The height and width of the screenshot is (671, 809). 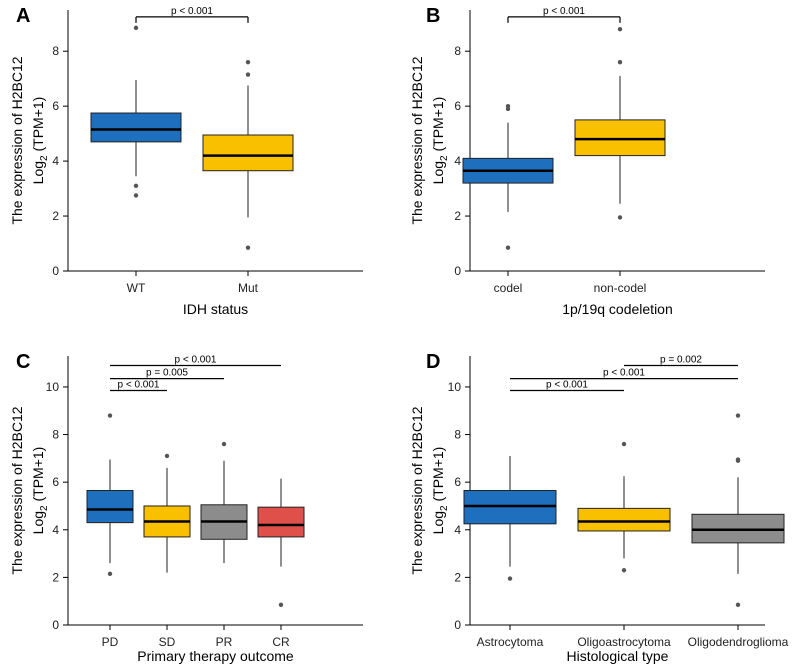 What do you see at coordinates (110, 642) in the screenshot?
I see `x-tick-label: PD` at bounding box center [110, 642].